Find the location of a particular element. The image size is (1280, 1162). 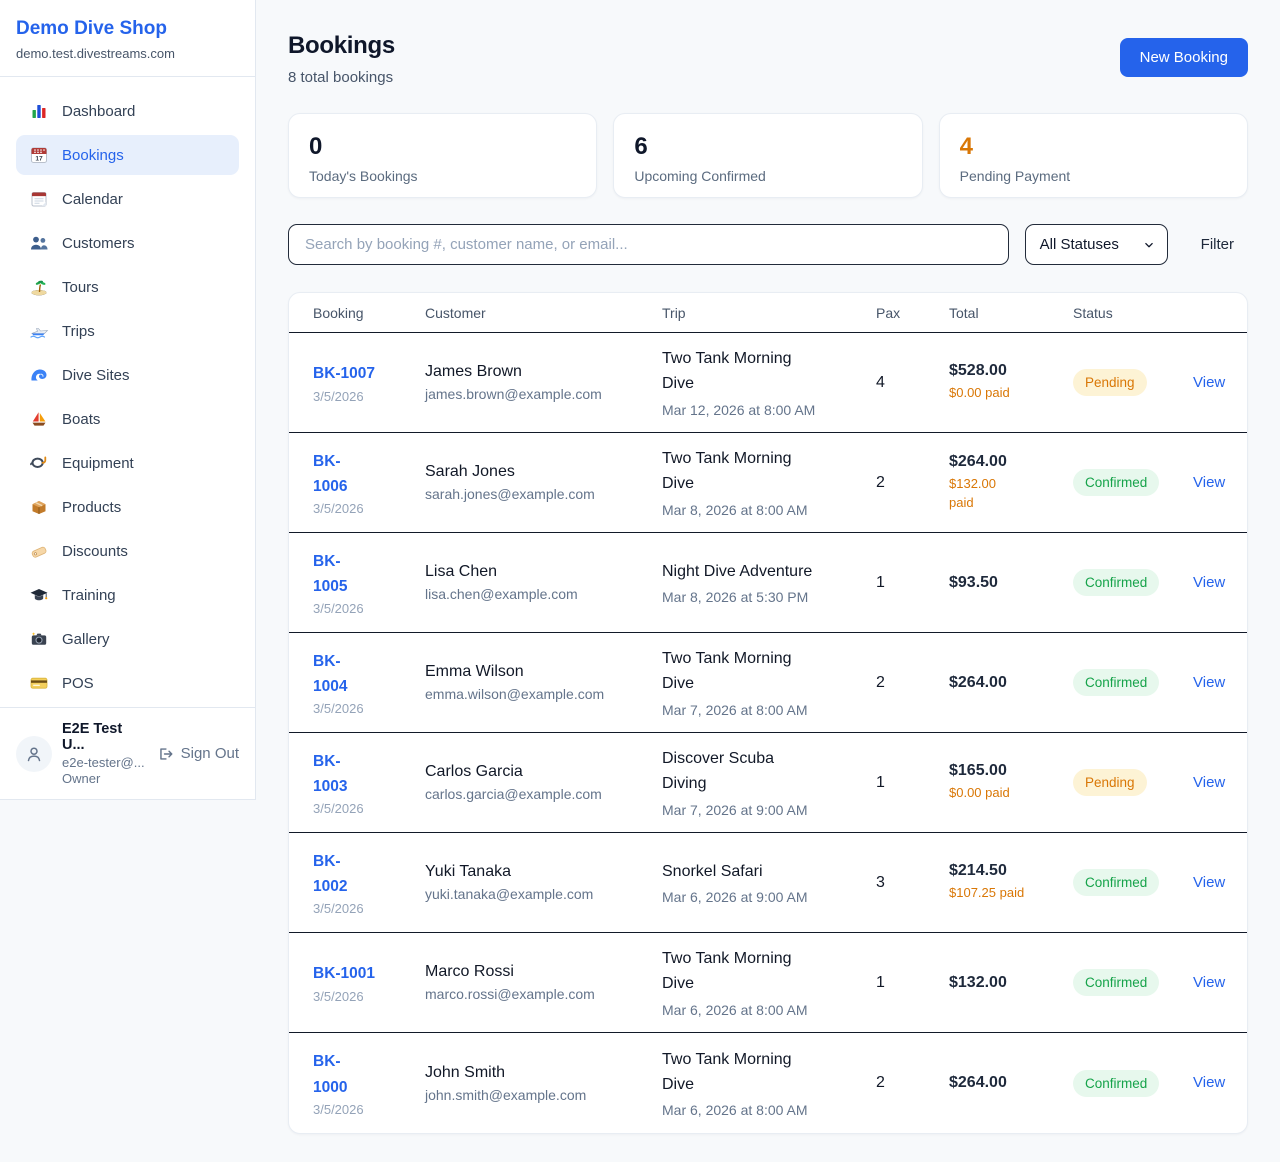

customer-name: Lisa Chen is located at coordinates (461, 571).